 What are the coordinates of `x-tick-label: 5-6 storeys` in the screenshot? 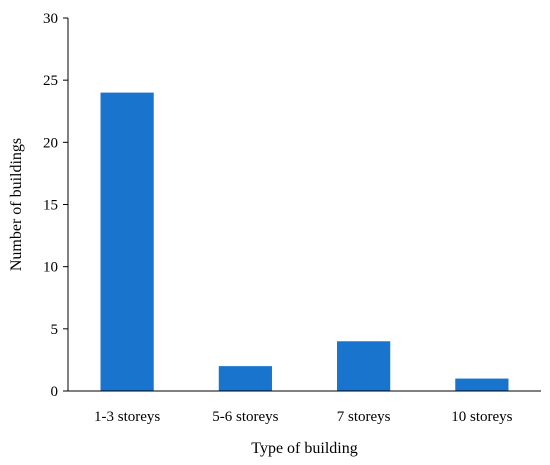 It's located at (245, 417).